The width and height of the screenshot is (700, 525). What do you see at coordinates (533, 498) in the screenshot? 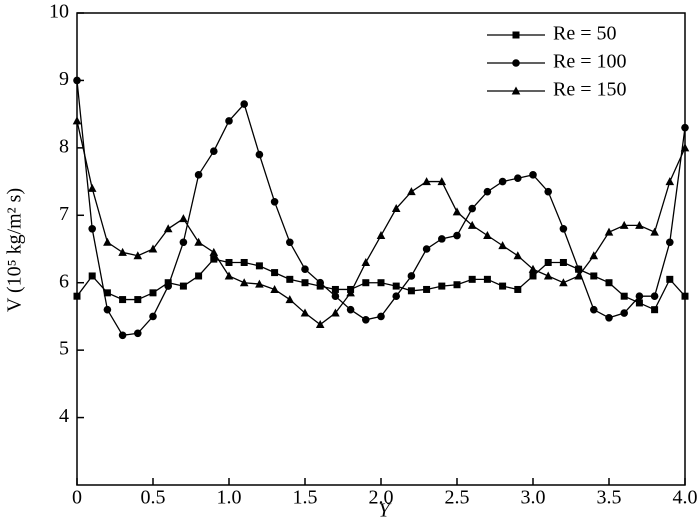
I see `x-tick-label: 3.0` at bounding box center [533, 498].